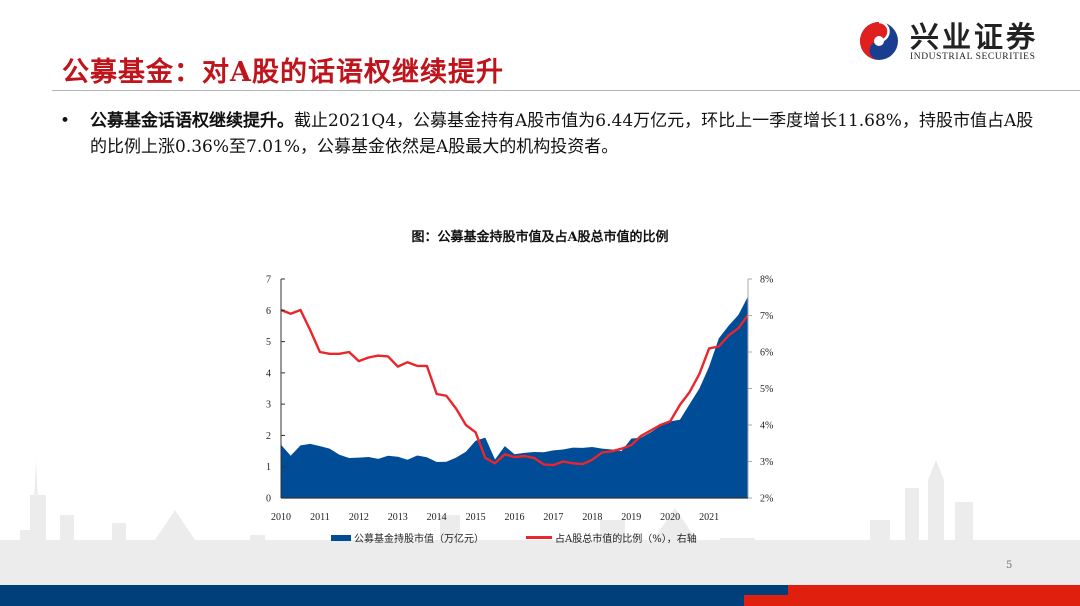 The width and height of the screenshot is (1080, 606). I want to click on x-tick-label: 2018, so click(592, 517).